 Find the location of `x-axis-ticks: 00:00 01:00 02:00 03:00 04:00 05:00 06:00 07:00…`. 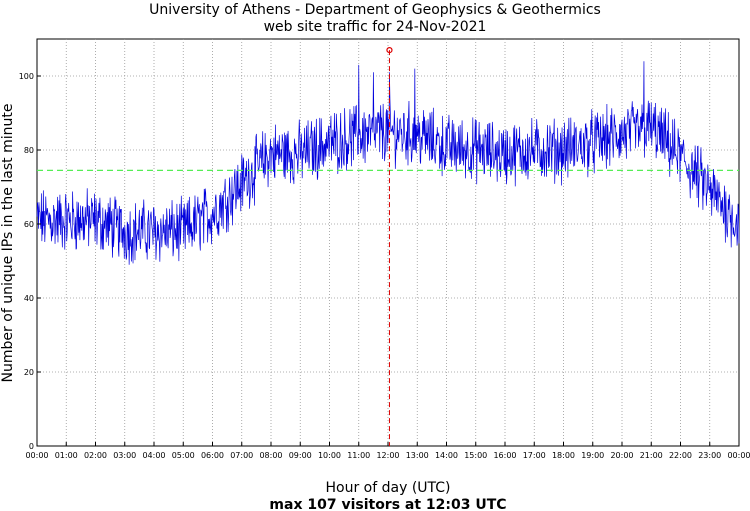

x-axis-ticks: 00:00 01:00 02:00 03:00 04:00 05:00 06:00 07:00… is located at coordinates (387, 451).